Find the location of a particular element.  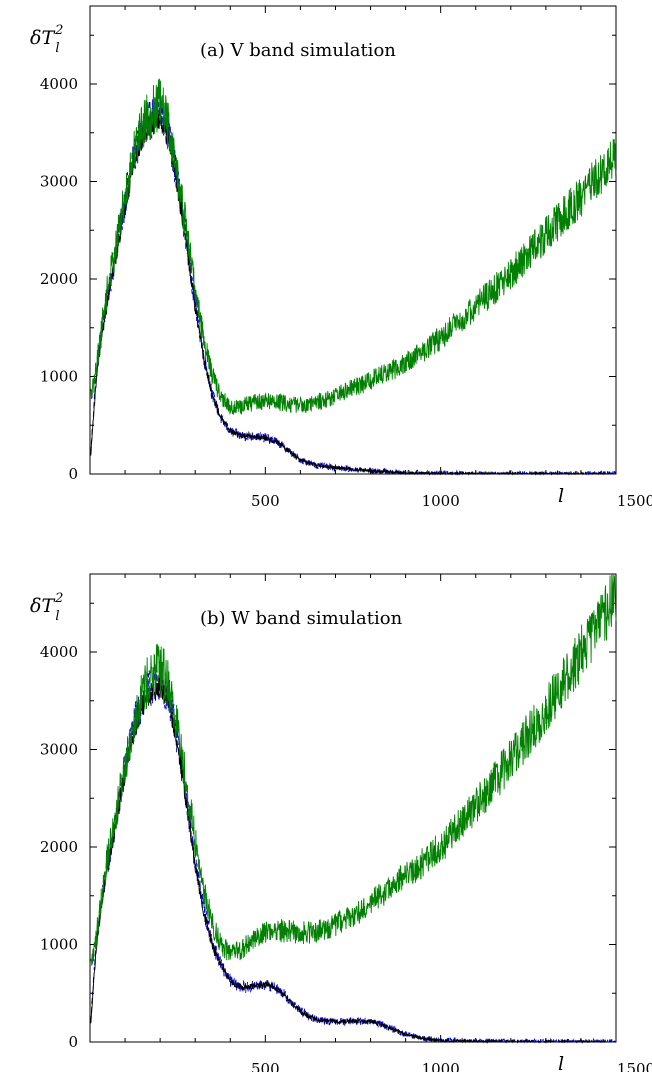

panel-annotation: (a) V band simulation is located at coordinates (298, 50).